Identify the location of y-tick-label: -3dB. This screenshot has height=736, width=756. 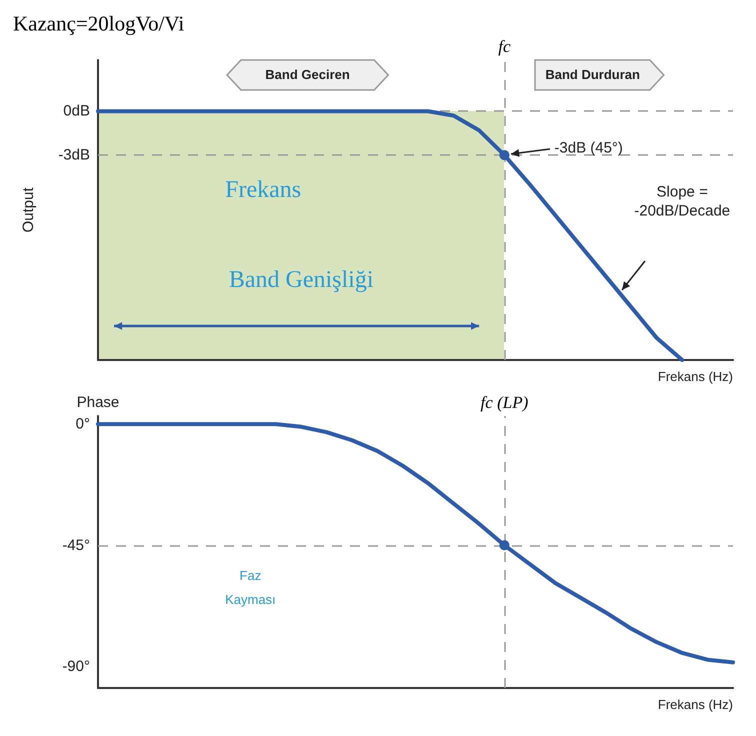
(74, 155).